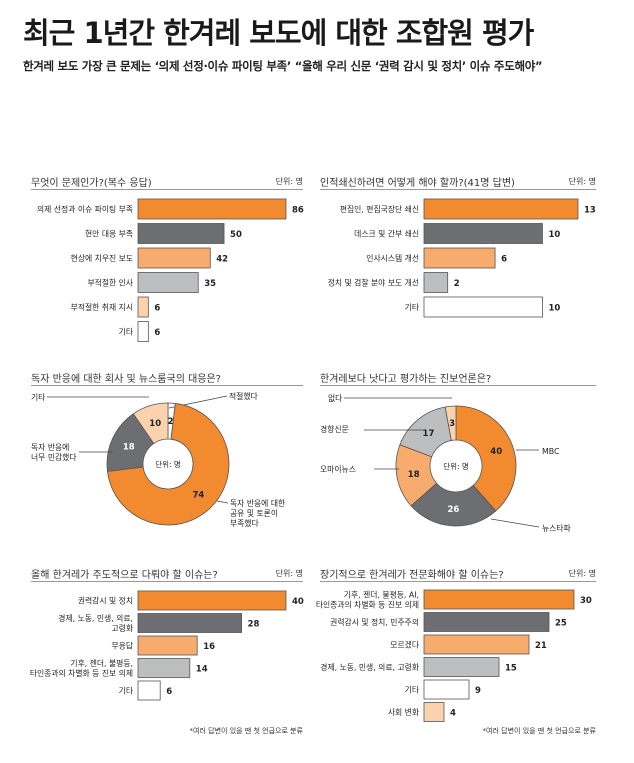 The image size is (634, 763). Describe the element at coordinates (392, 258) in the screenshot. I see `category-label: 인사시스템 개선` at that location.